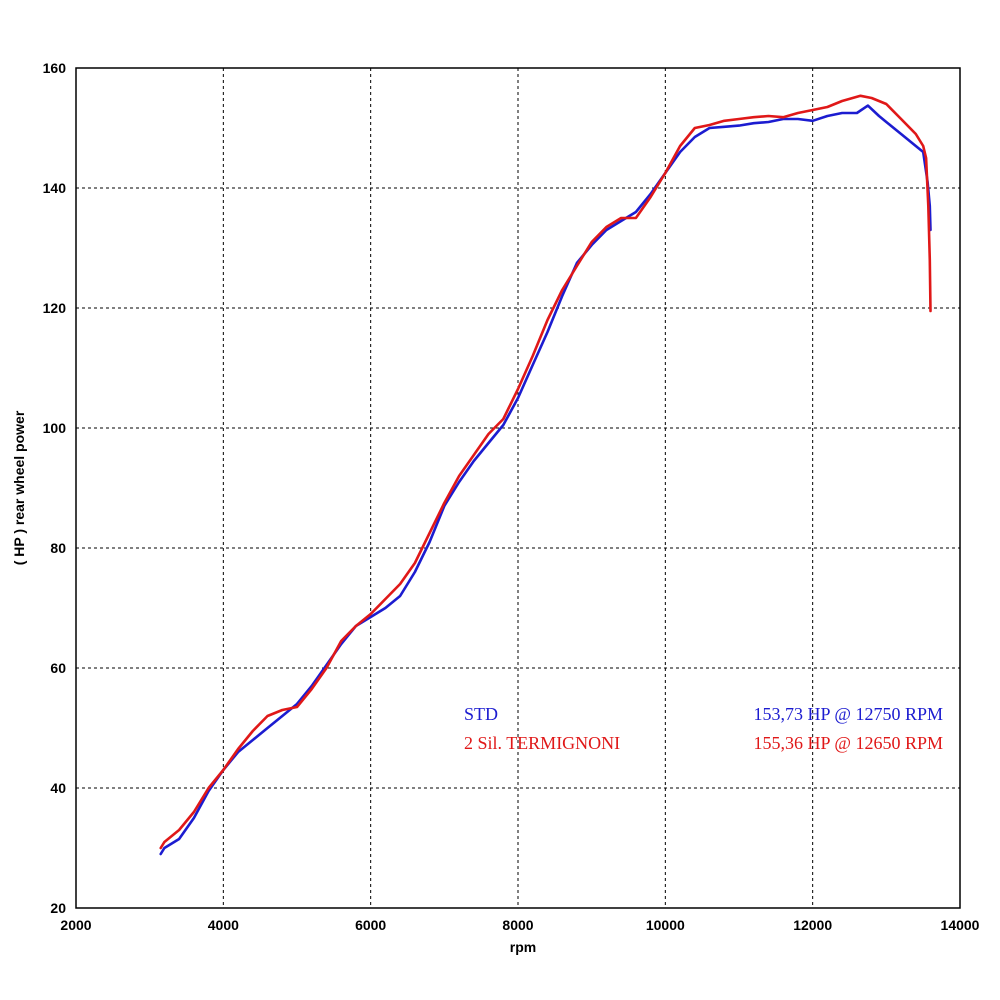  What do you see at coordinates (58, 548) in the screenshot?
I see `y-tick-label: 80` at bounding box center [58, 548].